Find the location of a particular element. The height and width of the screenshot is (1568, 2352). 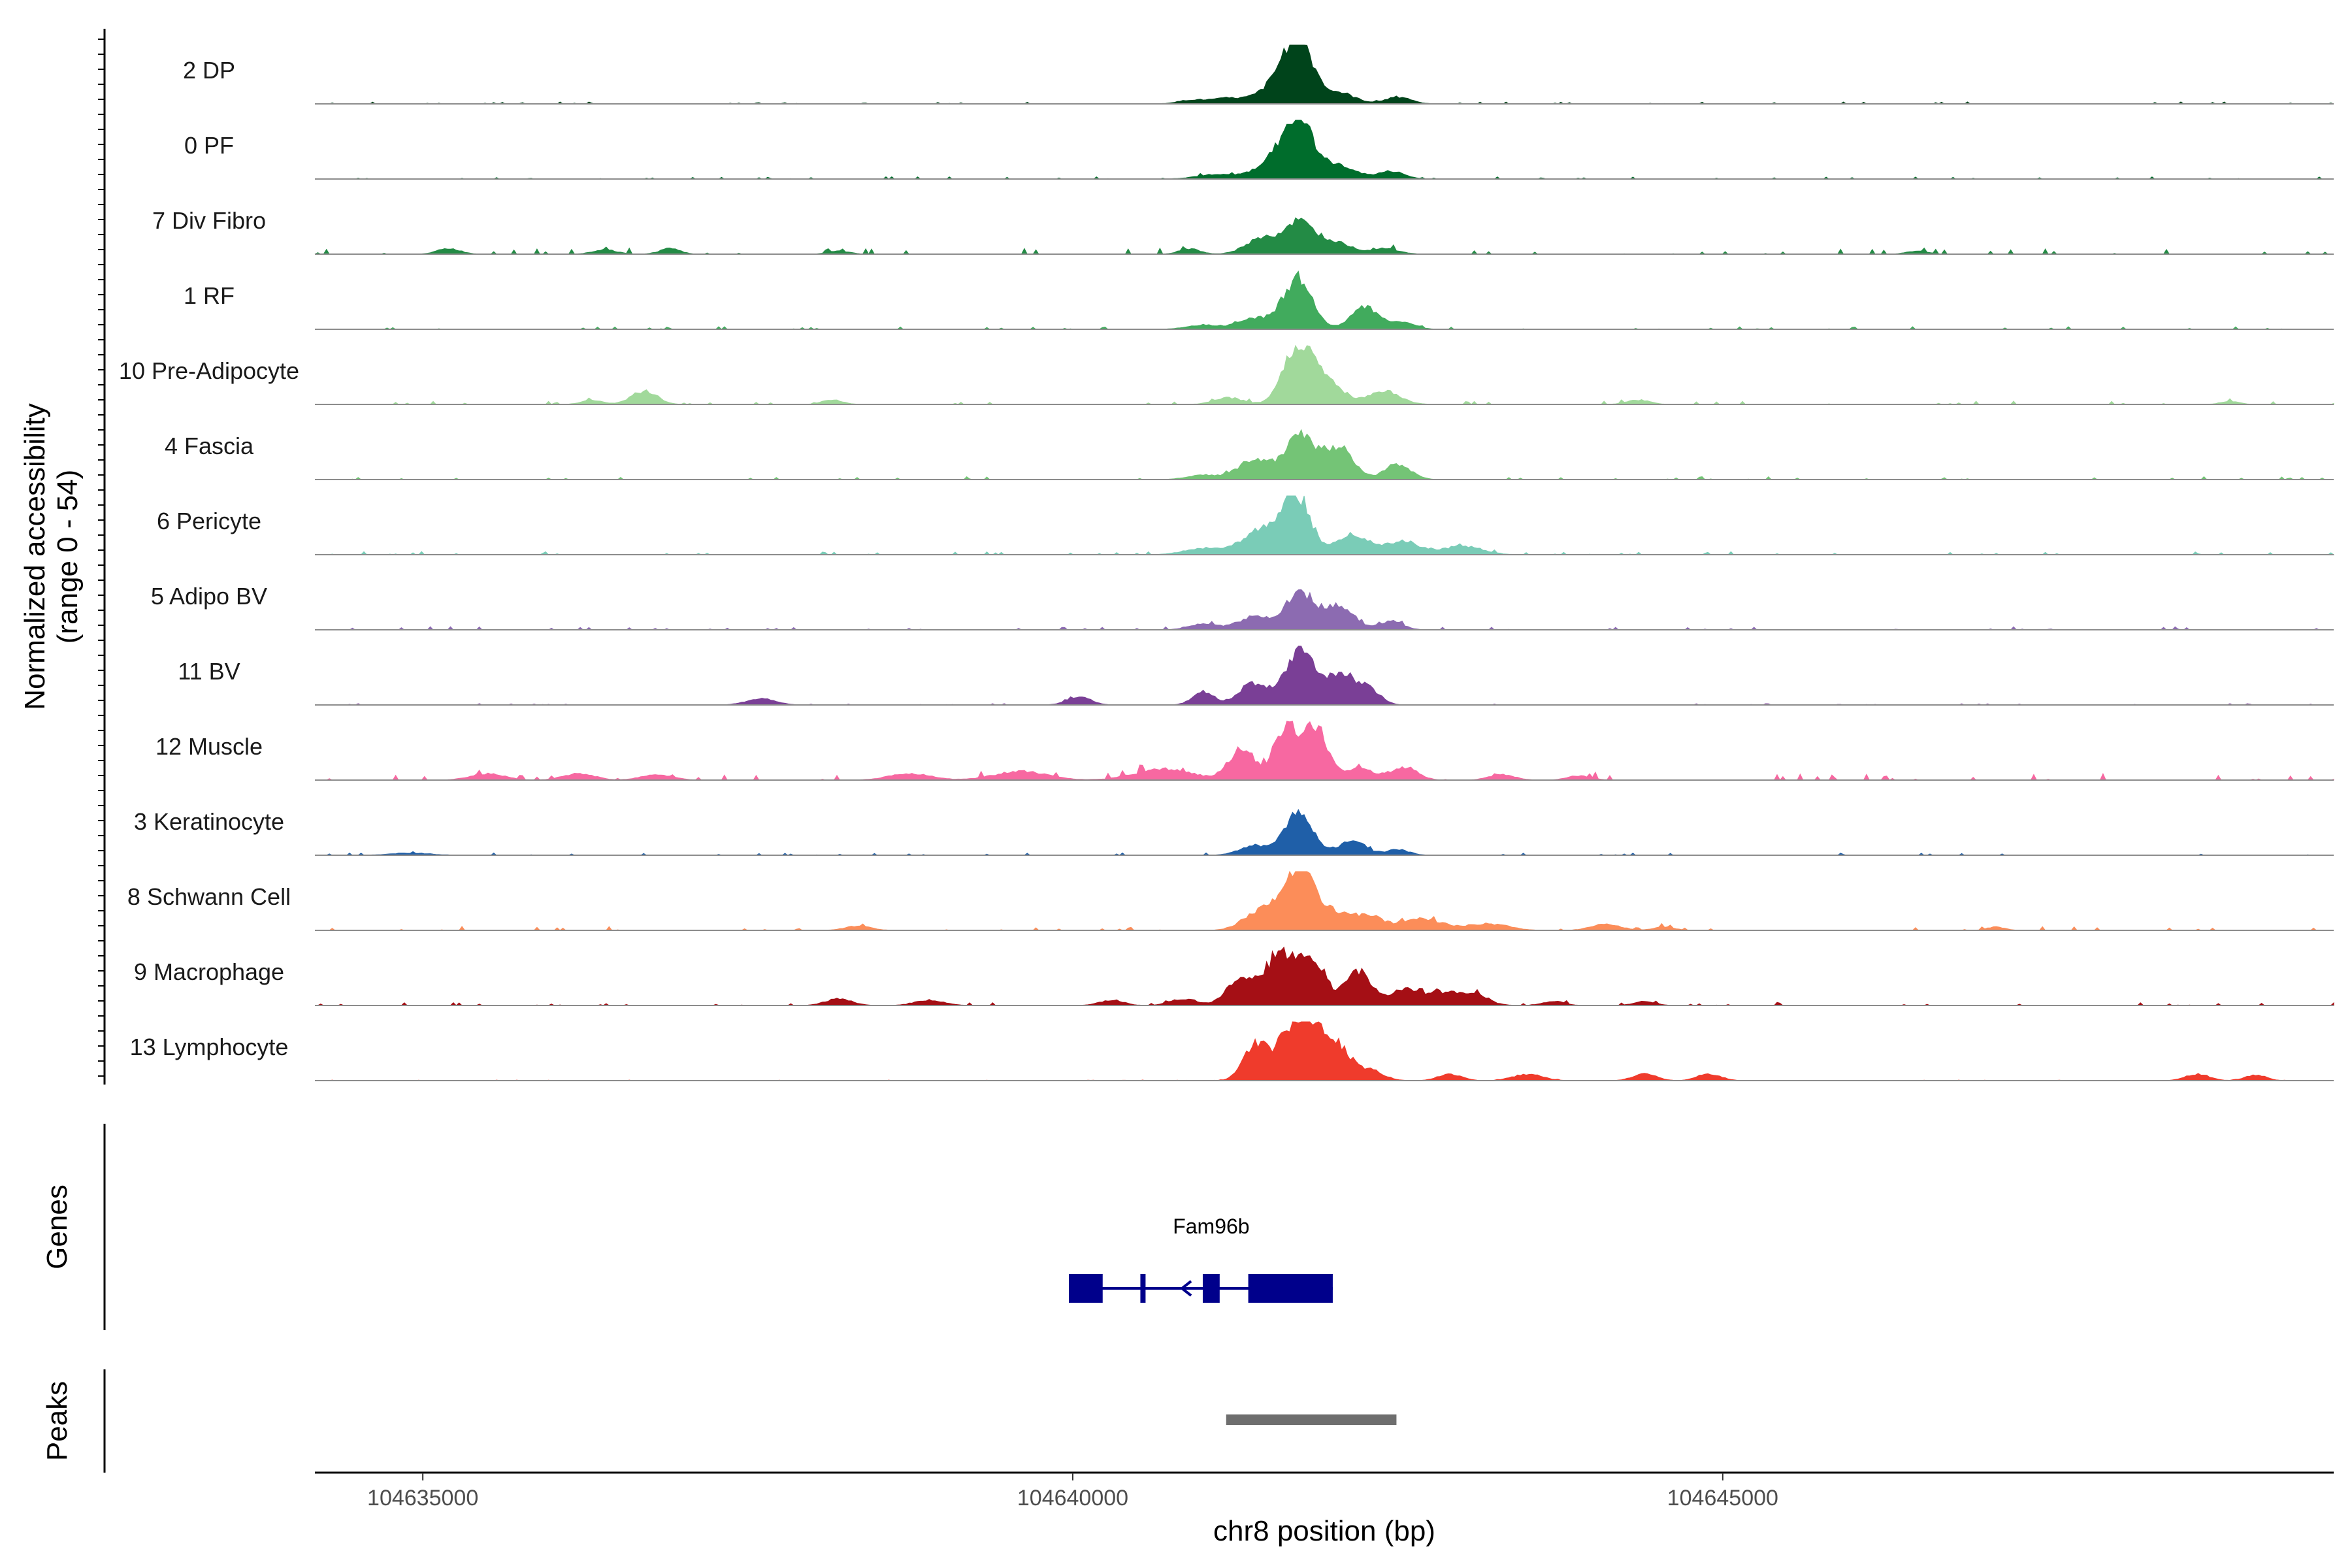

track-label: 9 Macrophage is located at coordinates (209, 971).